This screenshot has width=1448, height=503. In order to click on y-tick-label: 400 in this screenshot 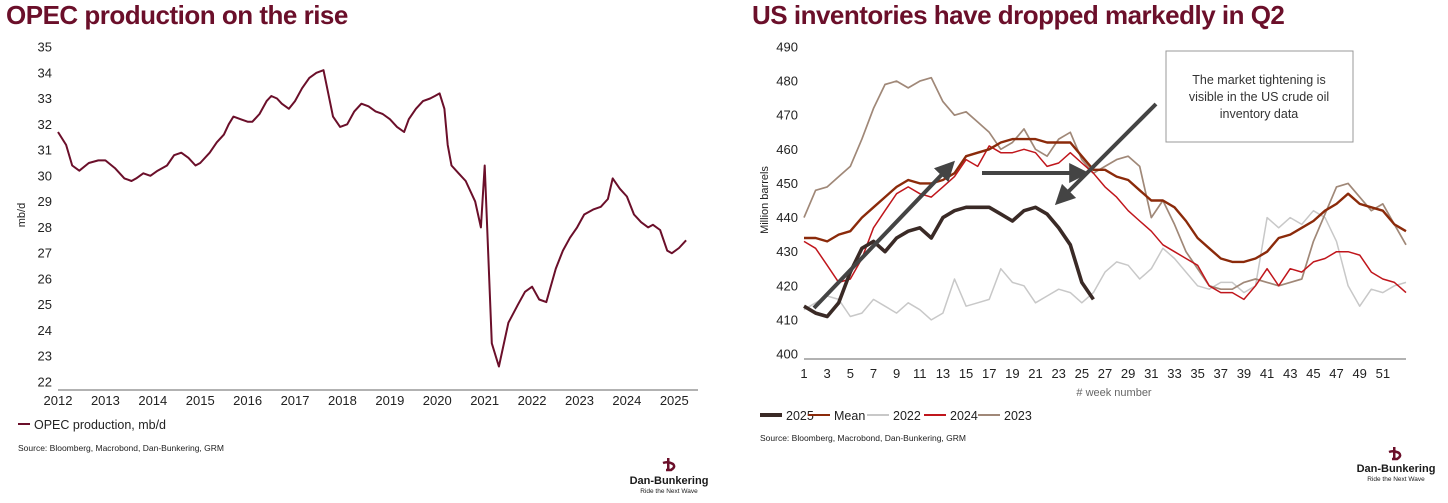, I will do `click(787, 354)`.